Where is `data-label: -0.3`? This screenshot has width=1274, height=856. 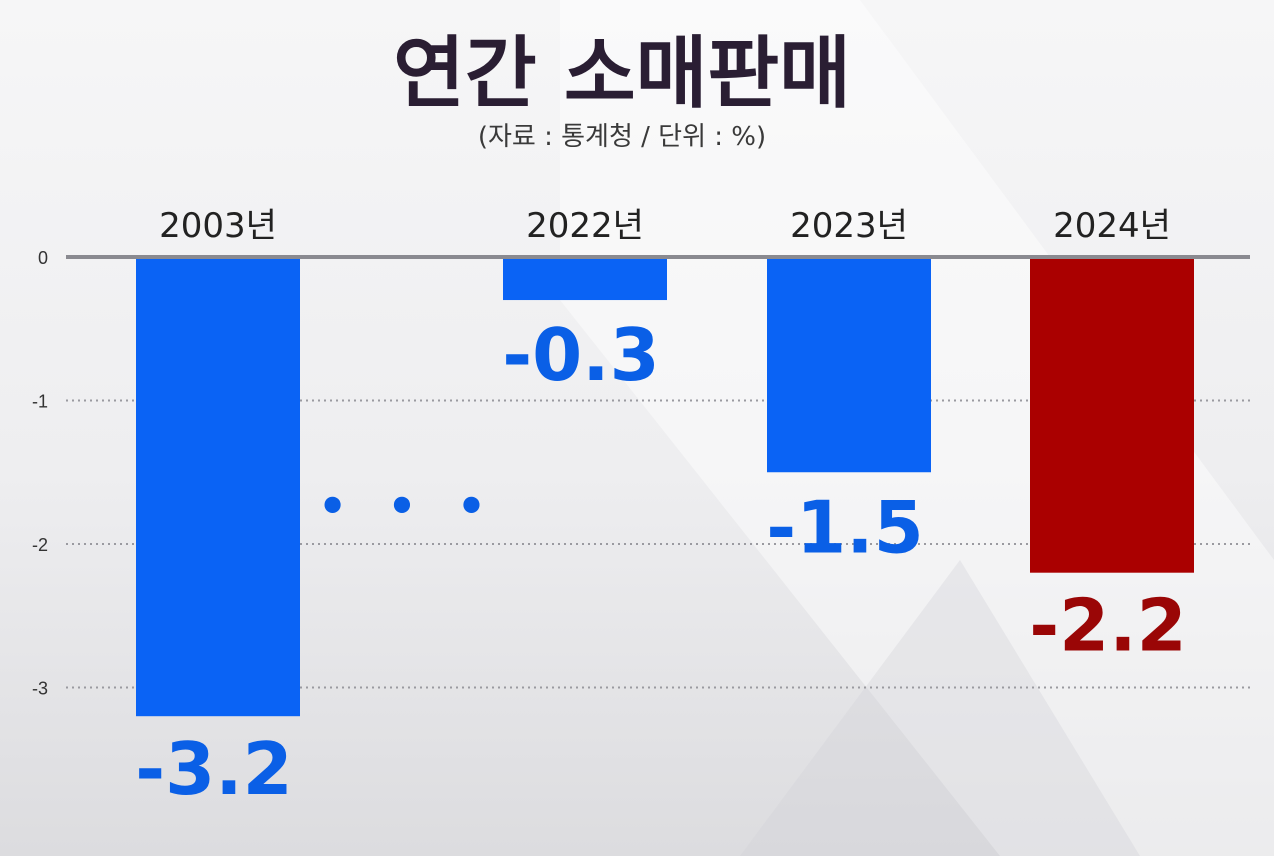
data-label: -0.3 is located at coordinates (580, 355).